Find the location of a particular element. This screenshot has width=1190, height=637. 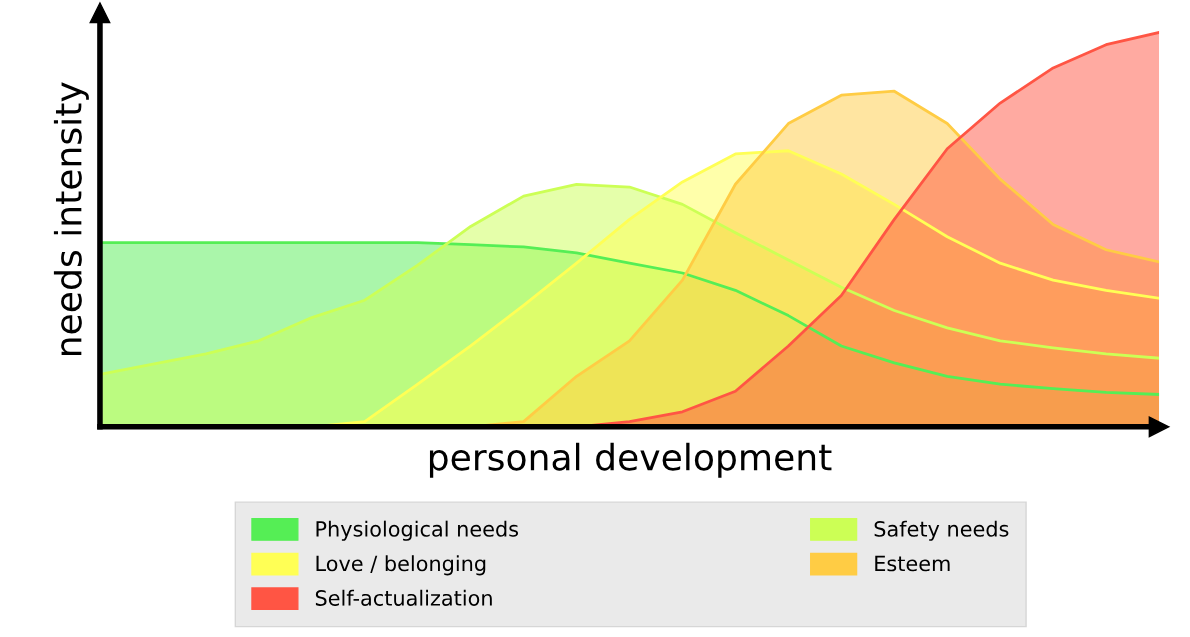

legend-label: Love / belonging is located at coordinates (401, 565).